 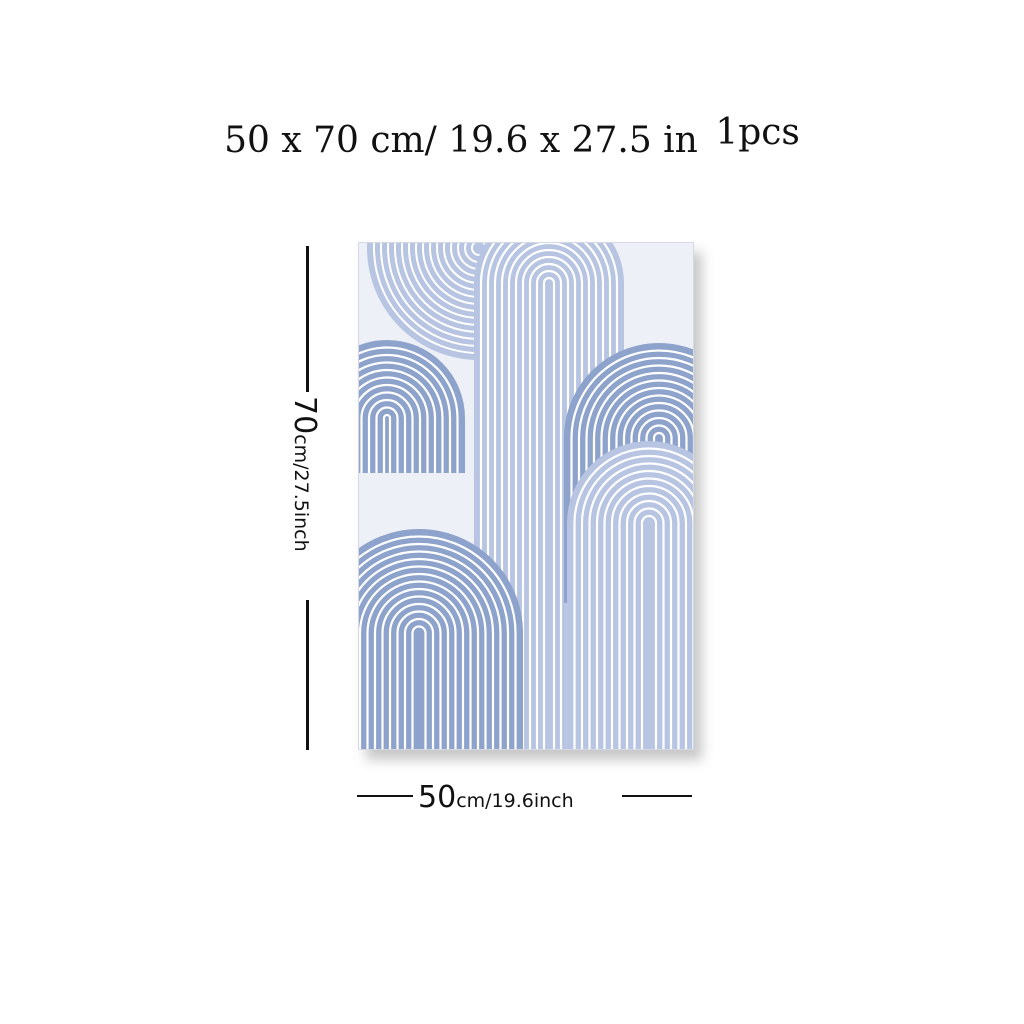 What do you see at coordinates (515, 801) in the screenshot?
I see `width-unit-text: cm/19.6inch` at bounding box center [515, 801].